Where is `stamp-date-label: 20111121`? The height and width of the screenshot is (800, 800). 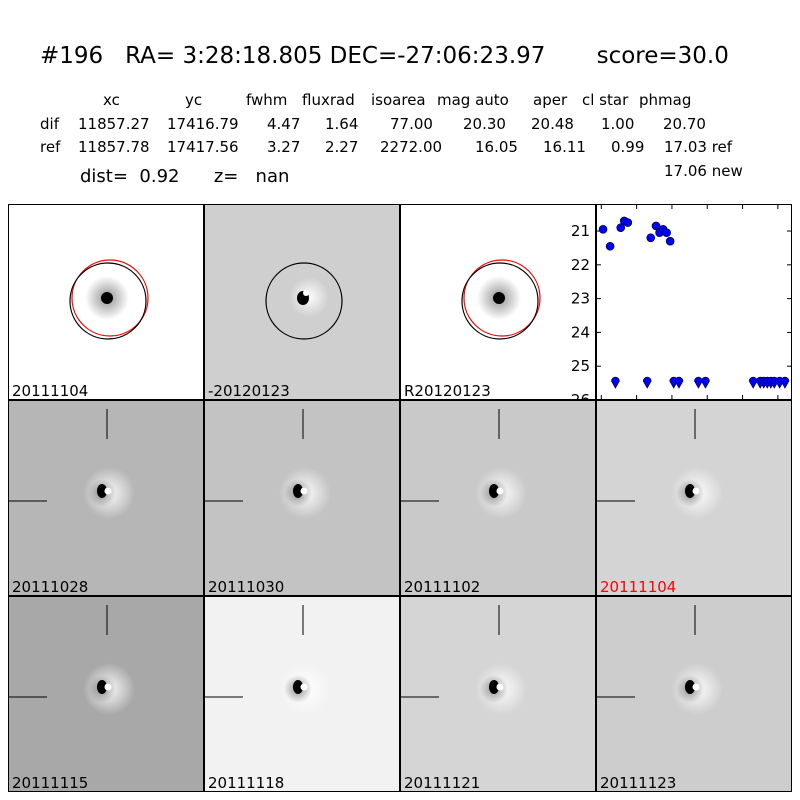
stamp-date-label: 20111121 is located at coordinates (442, 783).